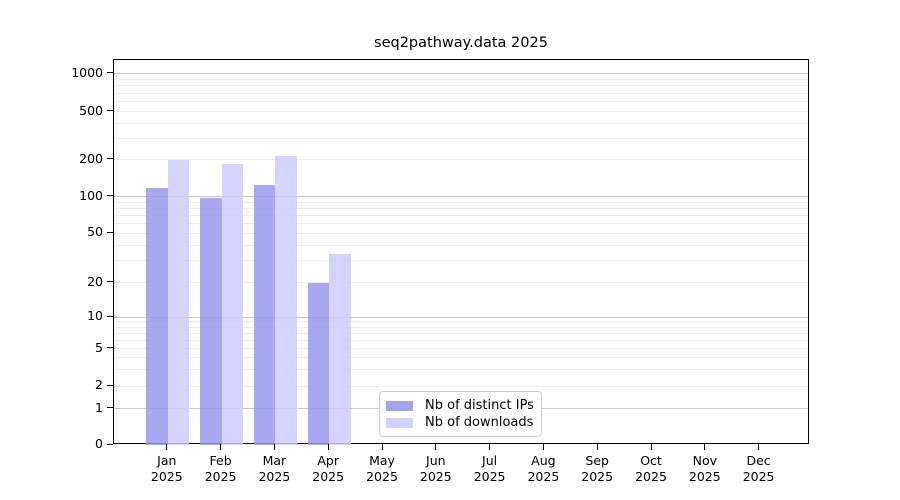  I want to click on xtick-mark-dec, so click(759, 447).